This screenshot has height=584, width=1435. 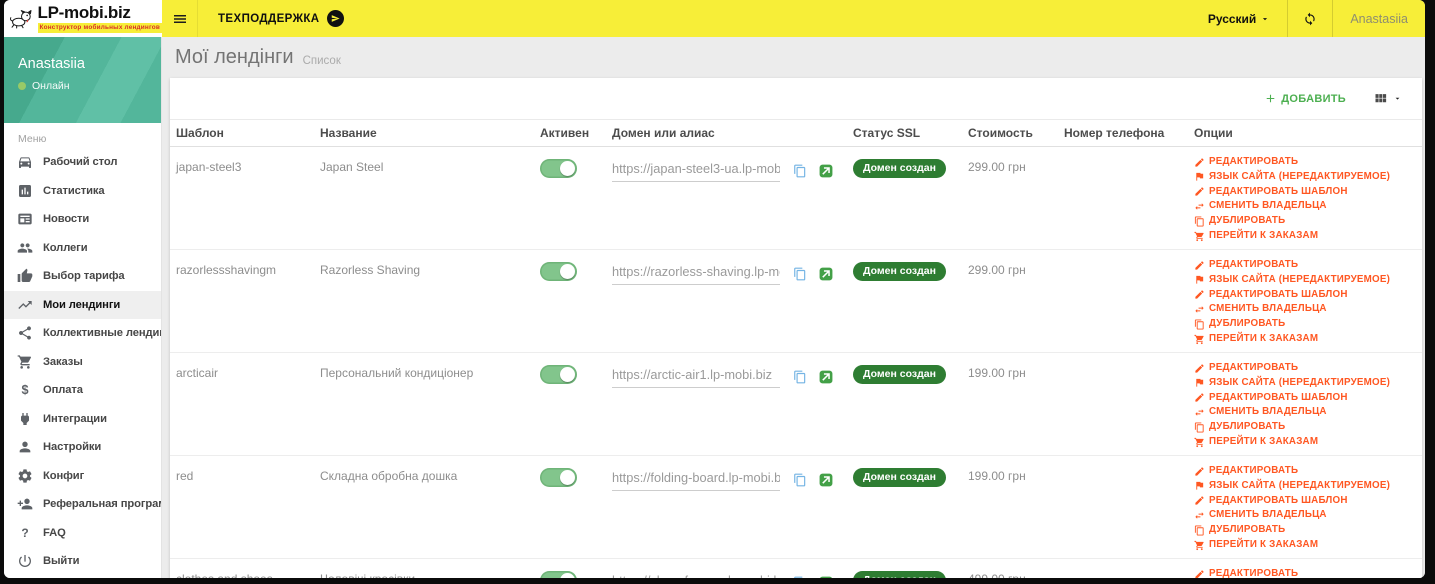 What do you see at coordinates (1199, 279) in the screenshot?
I see `language-icon` at bounding box center [1199, 279].